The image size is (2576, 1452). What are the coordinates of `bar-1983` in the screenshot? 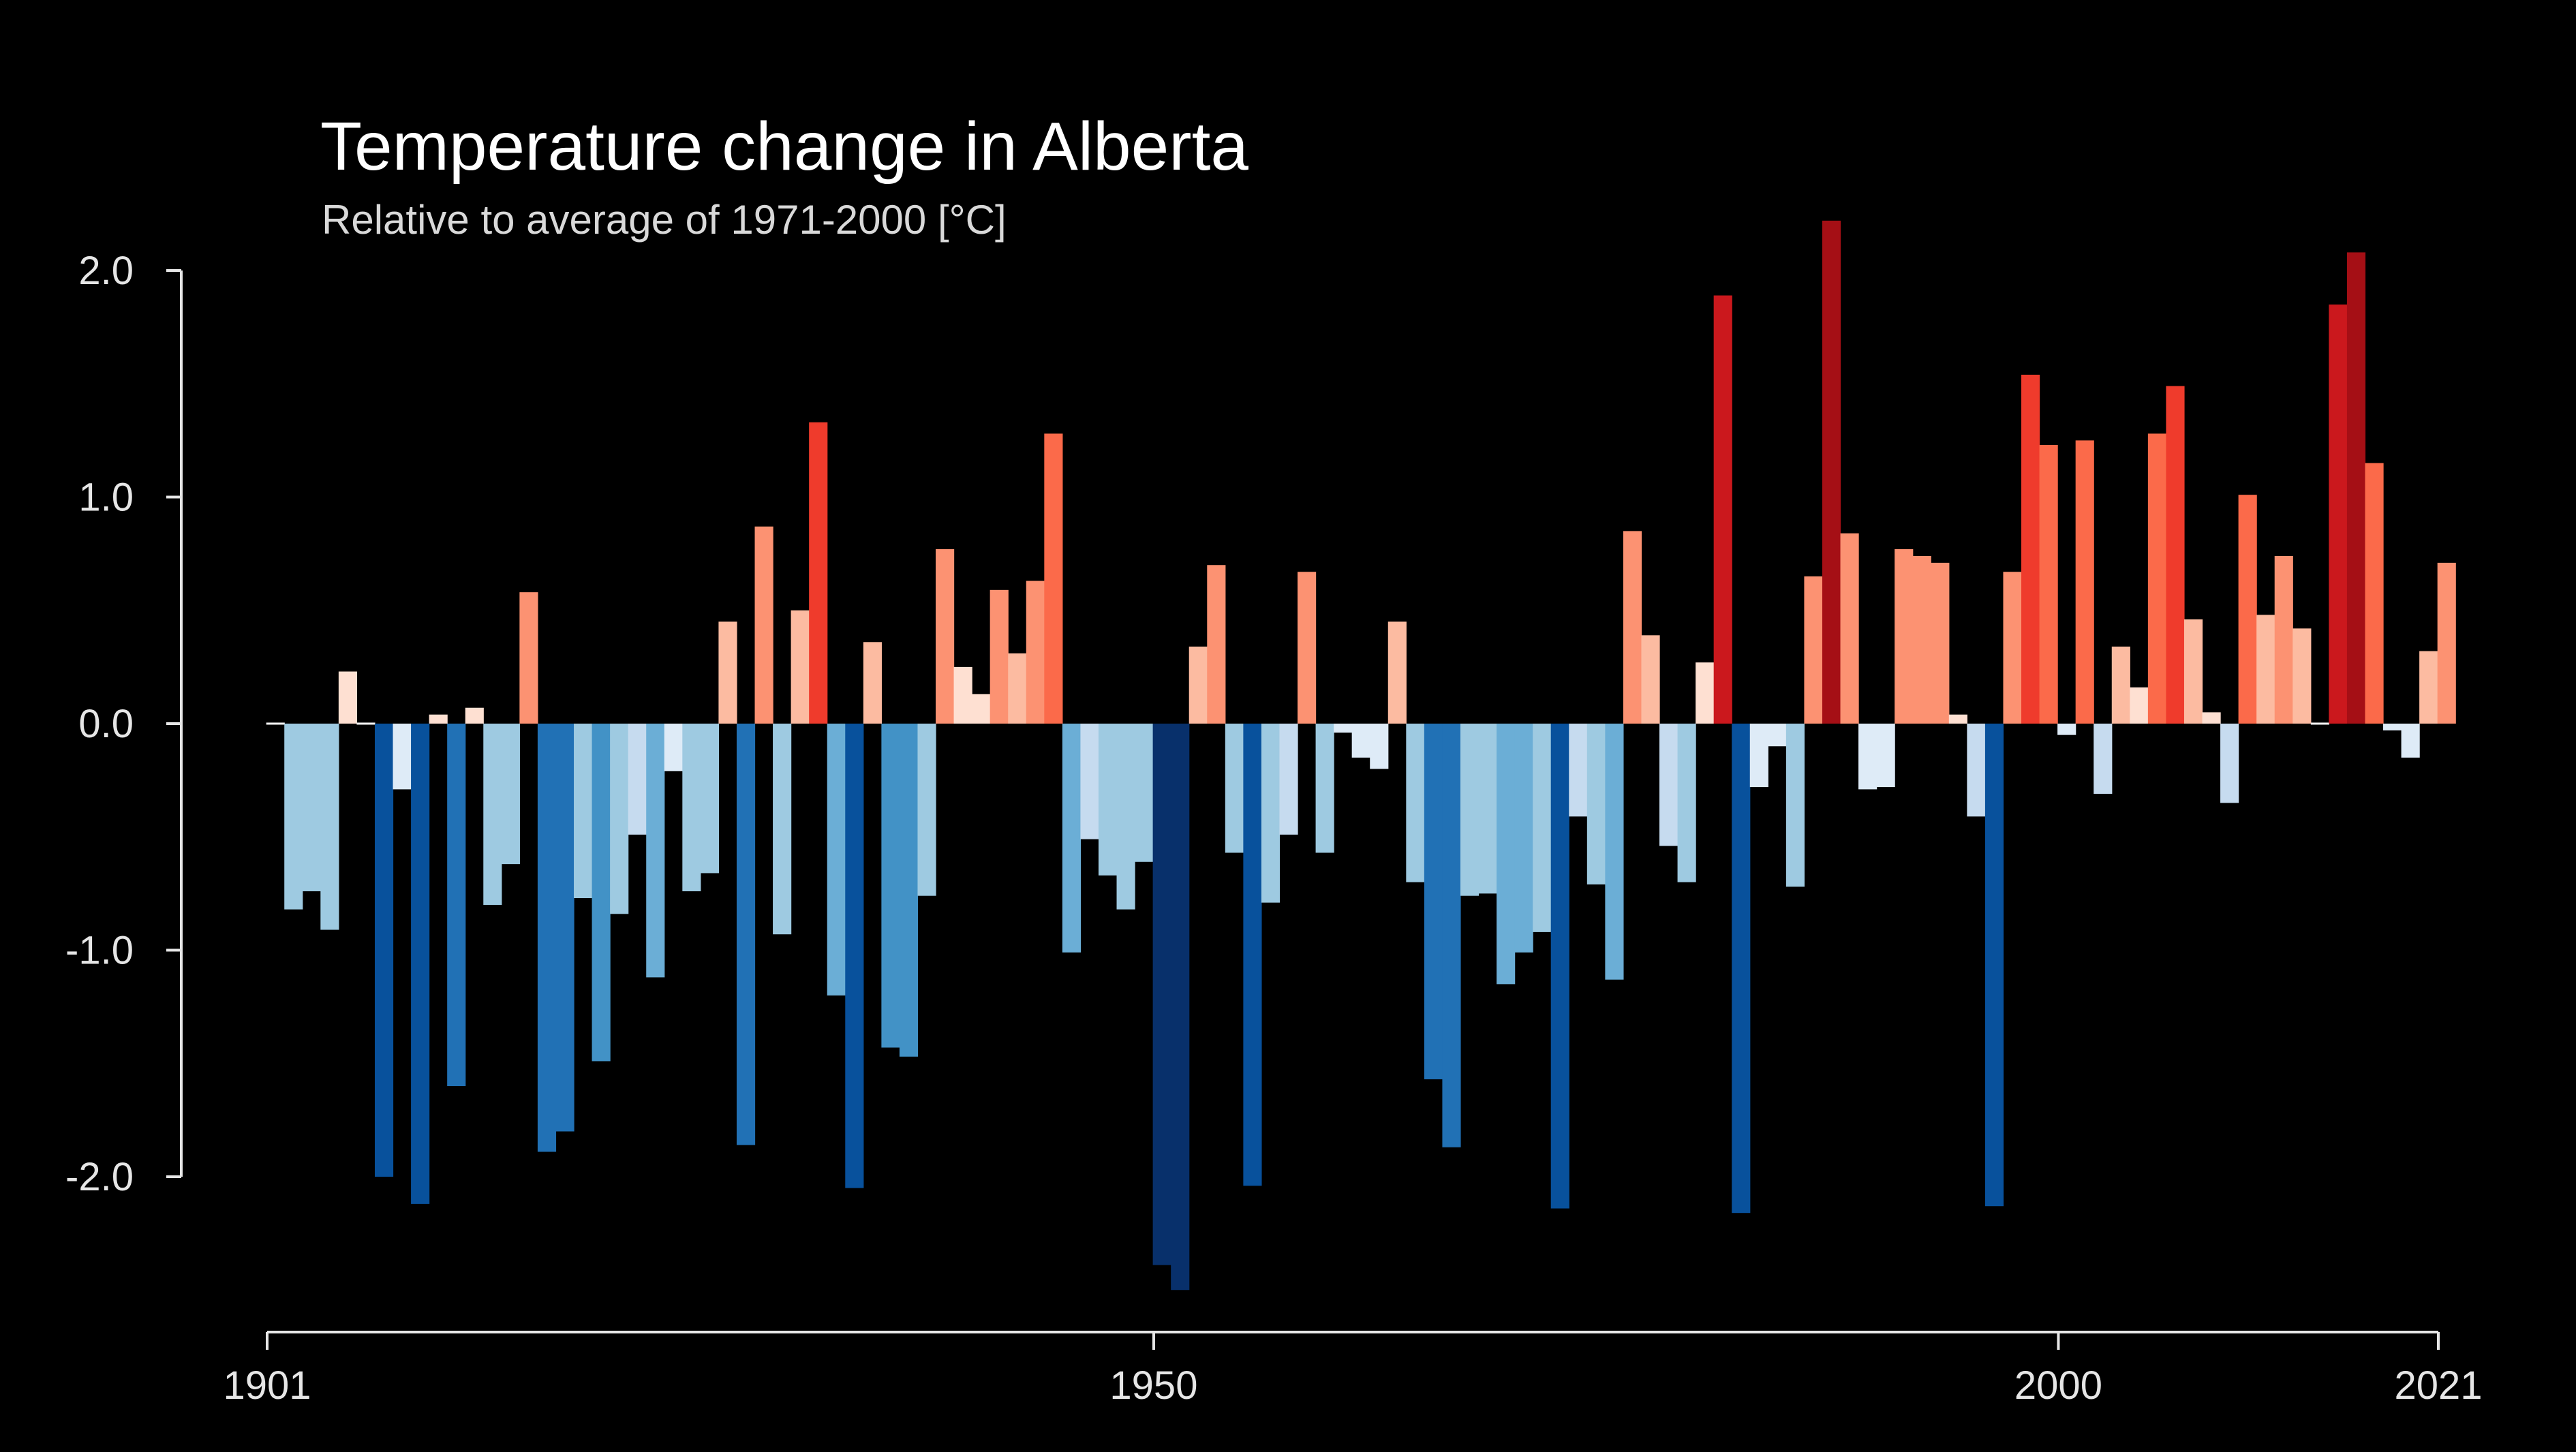 It's located at (1759, 756).